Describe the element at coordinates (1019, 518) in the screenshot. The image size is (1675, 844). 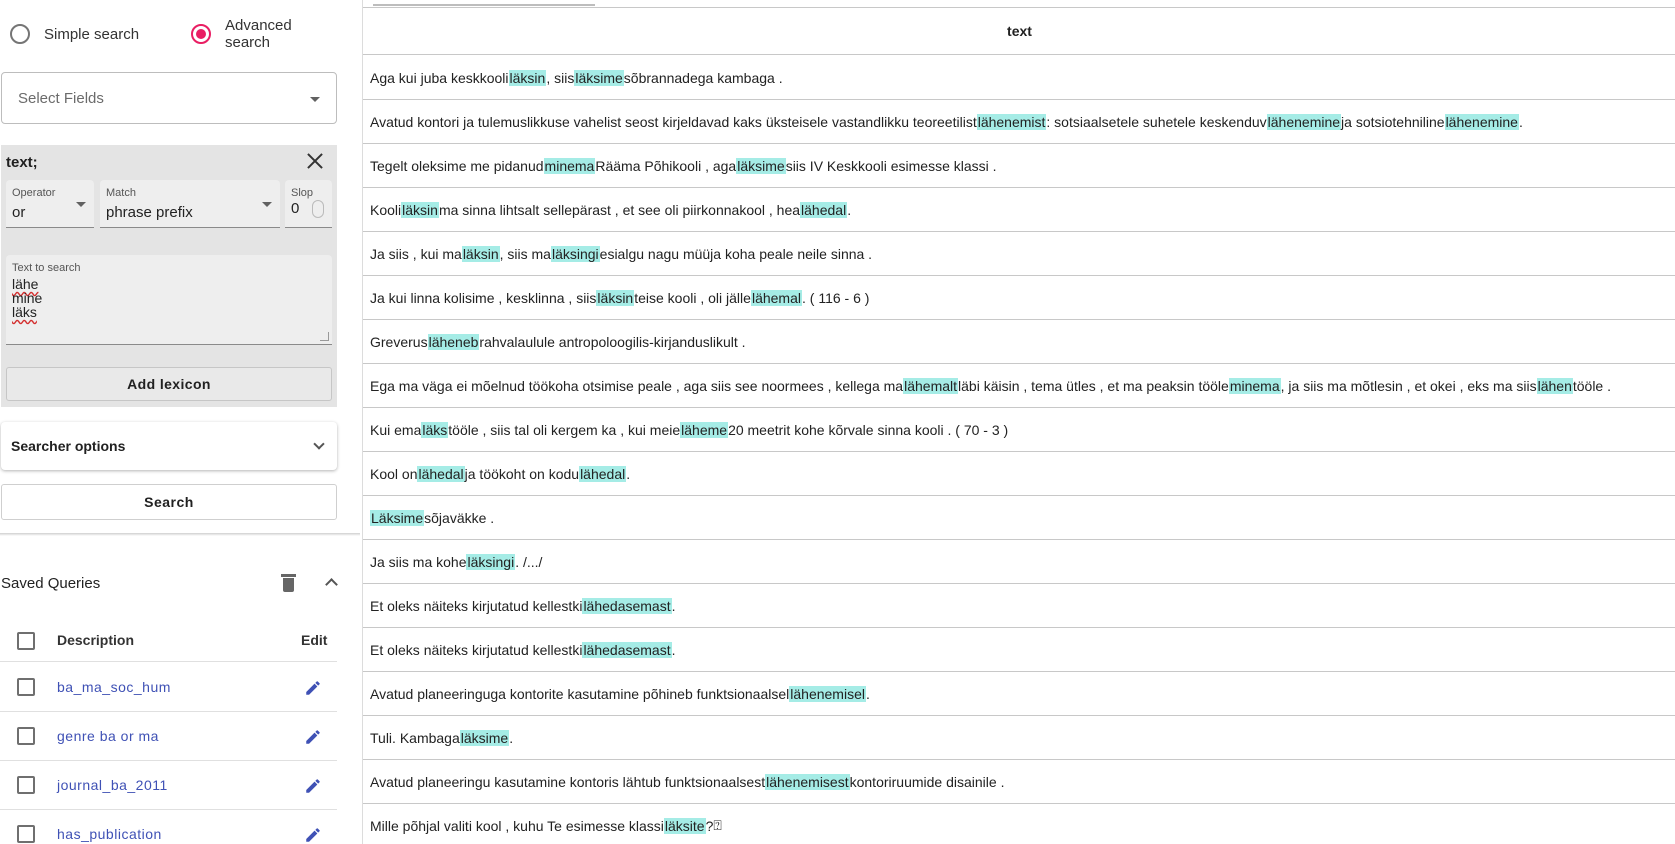
I see `result-row: Läksime sõjaväkke .` at that location.